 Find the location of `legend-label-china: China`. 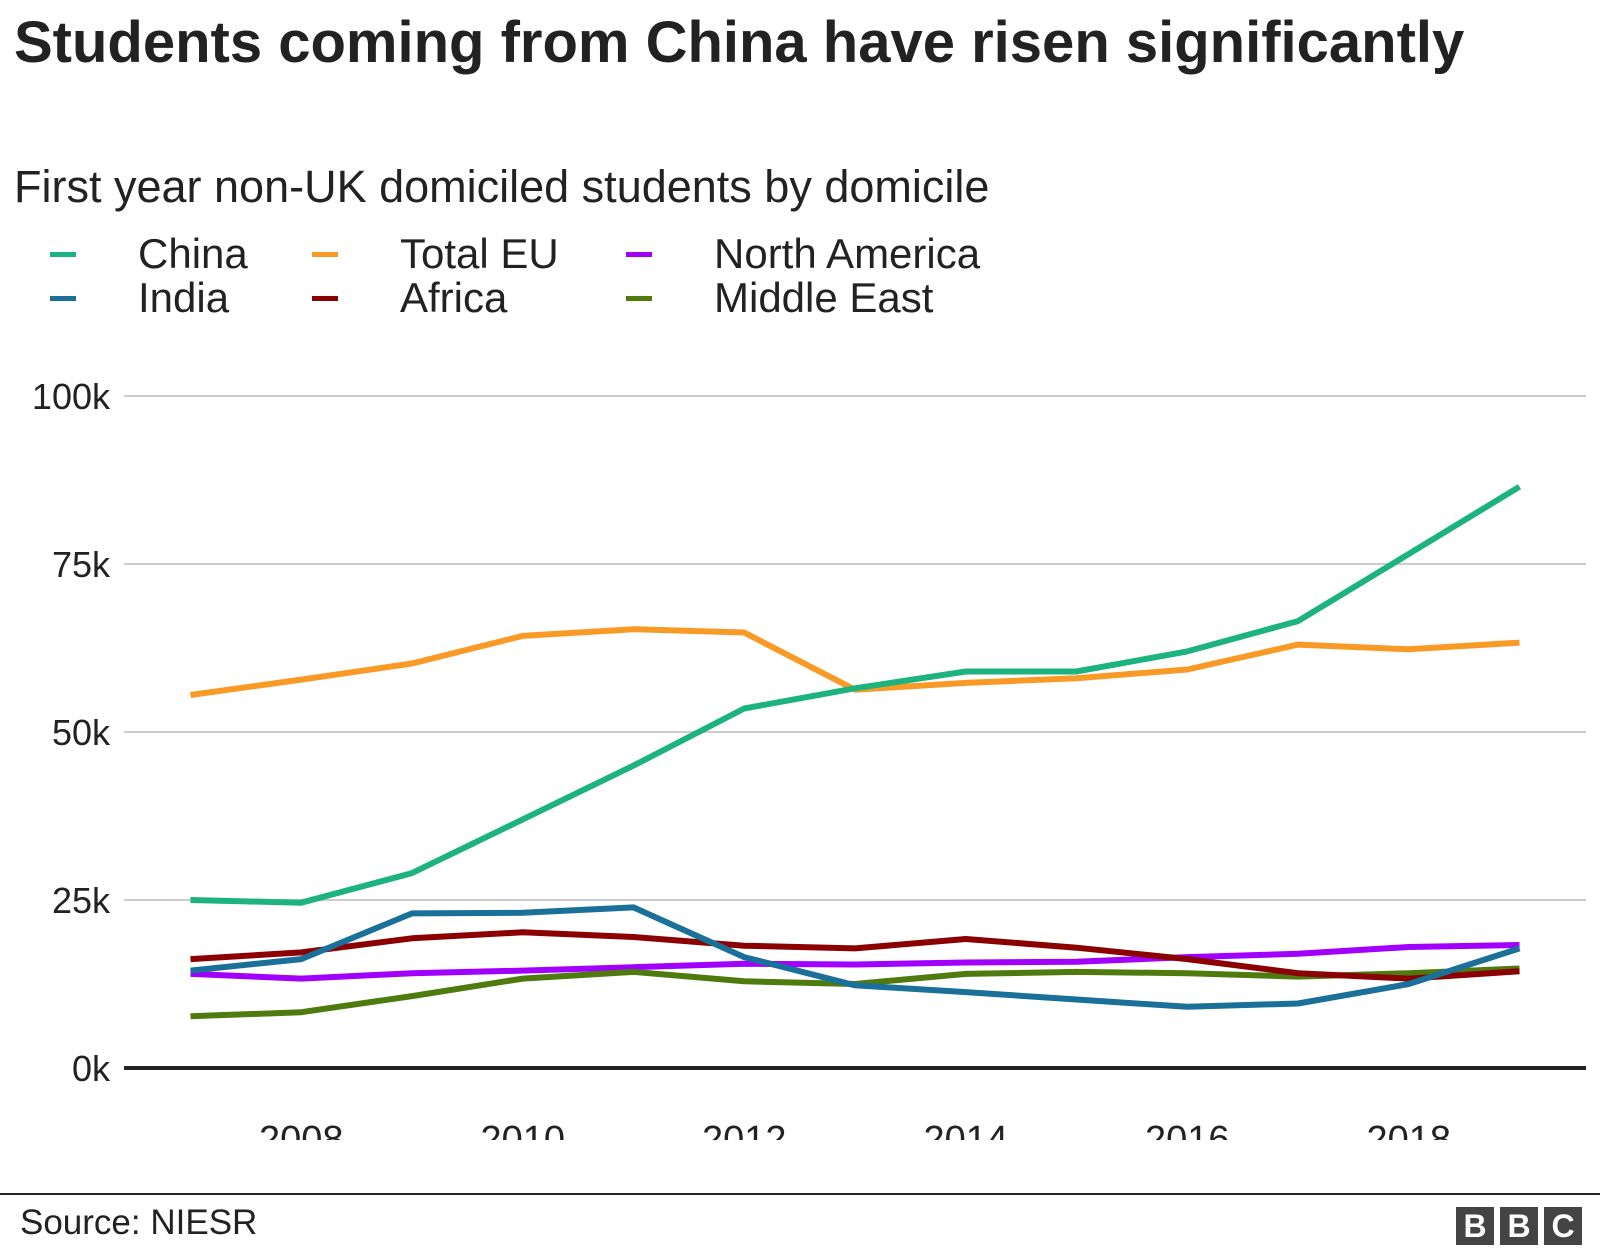

legend-label-china: China is located at coordinates (193, 253).